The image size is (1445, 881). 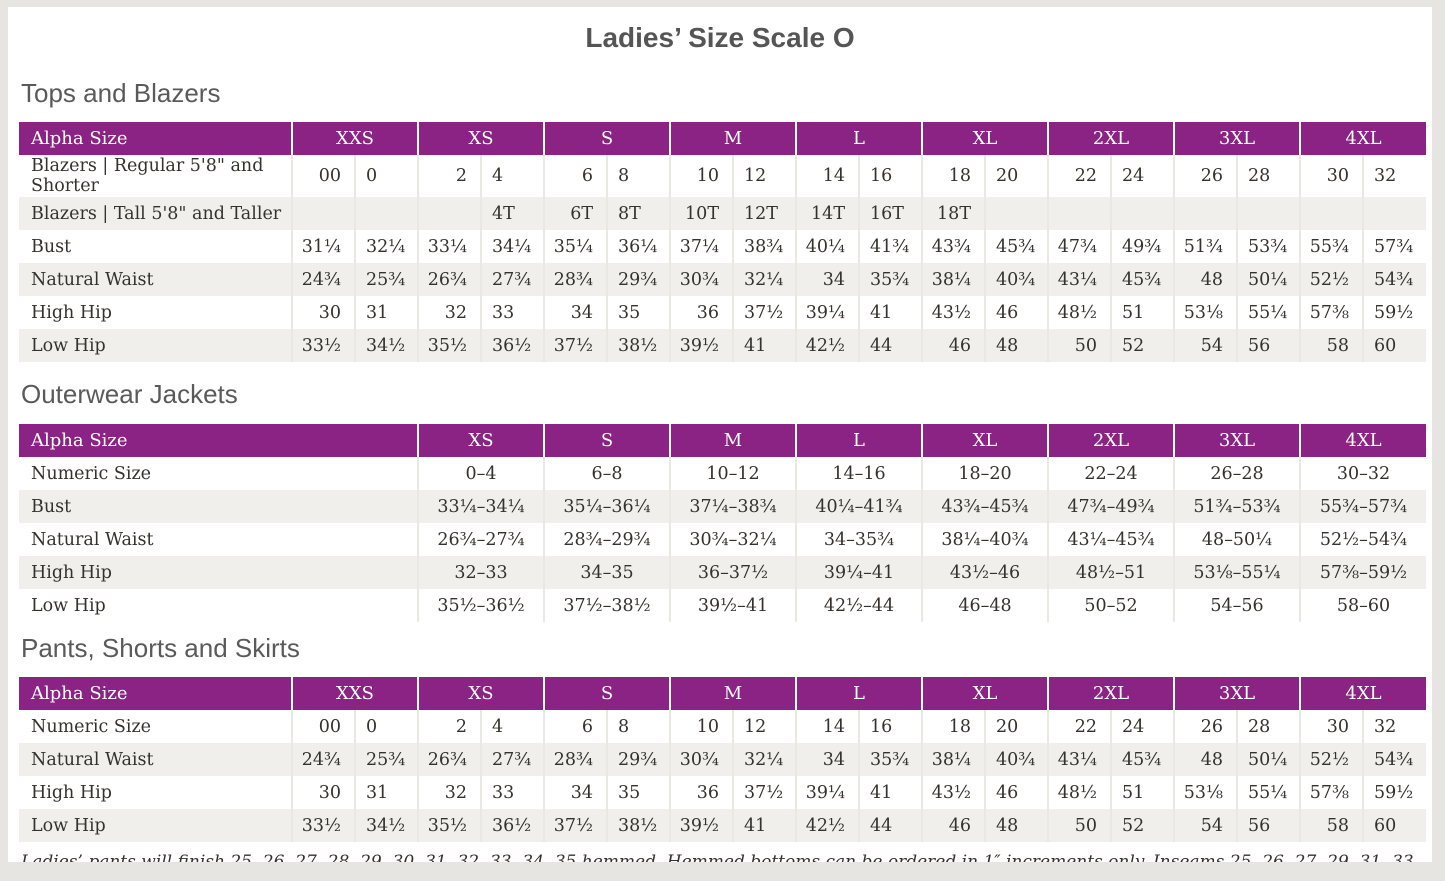 What do you see at coordinates (386, 726) in the screenshot?
I see `size-value-cell: 0` at bounding box center [386, 726].